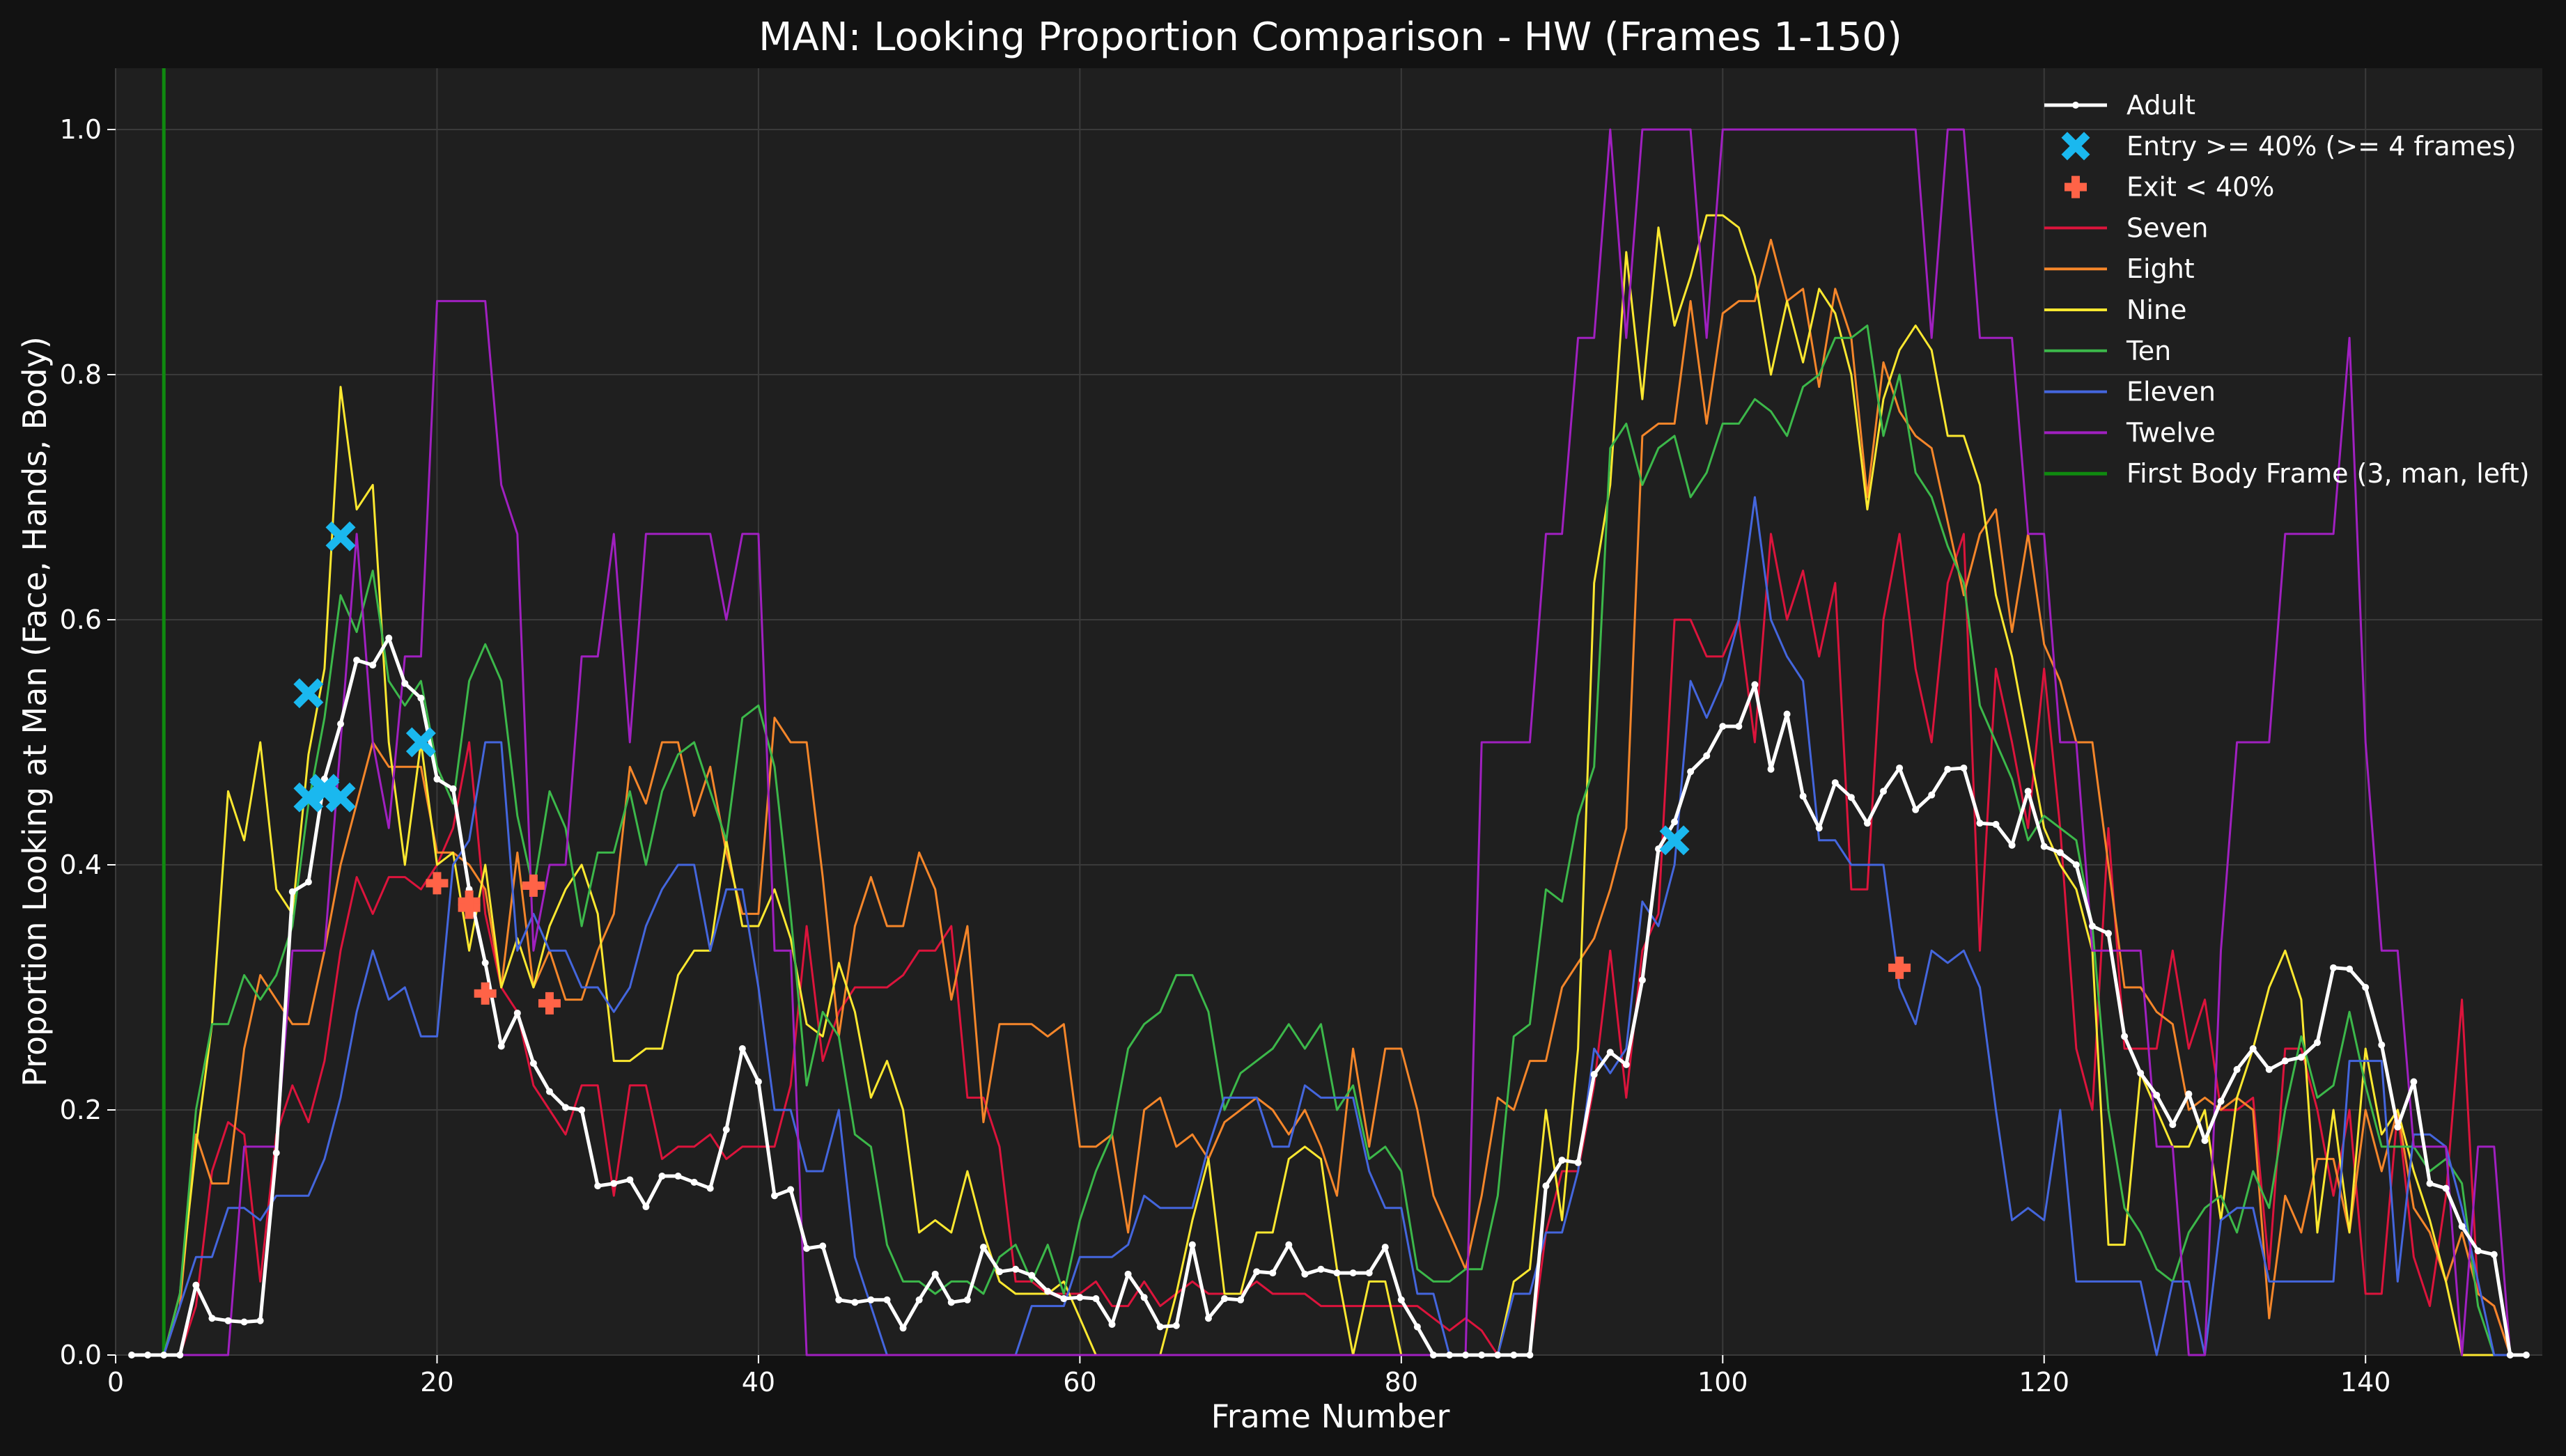 This screenshot has height=1456, width=2566. I want to click on x-tick-label: 60, so click(1079, 1382).